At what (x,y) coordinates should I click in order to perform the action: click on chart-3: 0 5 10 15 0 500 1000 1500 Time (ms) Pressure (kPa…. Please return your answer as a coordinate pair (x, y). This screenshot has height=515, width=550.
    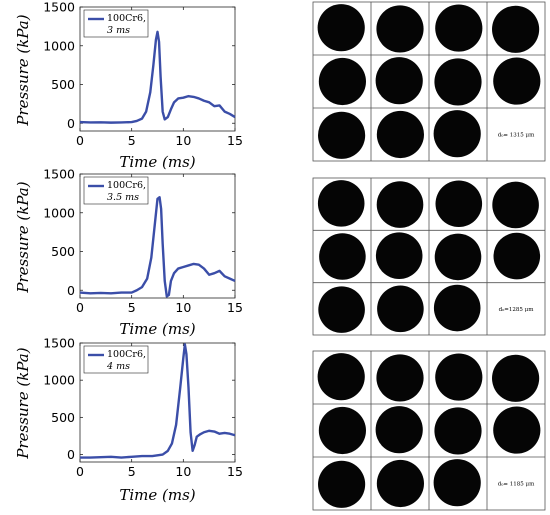
    Looking at the image, I should click on (128, 420).